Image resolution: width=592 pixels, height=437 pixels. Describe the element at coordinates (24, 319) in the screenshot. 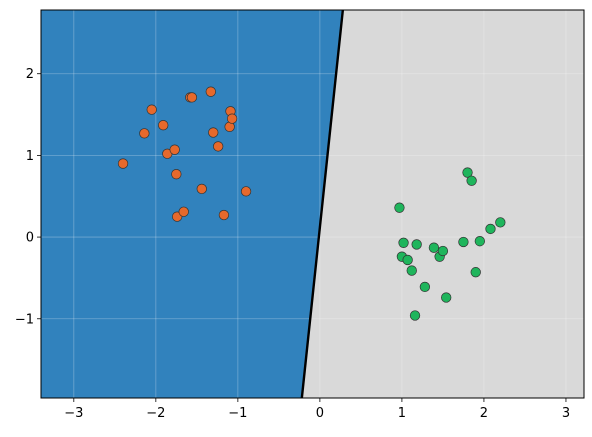

I see `y-tick-label: −1` at that location.